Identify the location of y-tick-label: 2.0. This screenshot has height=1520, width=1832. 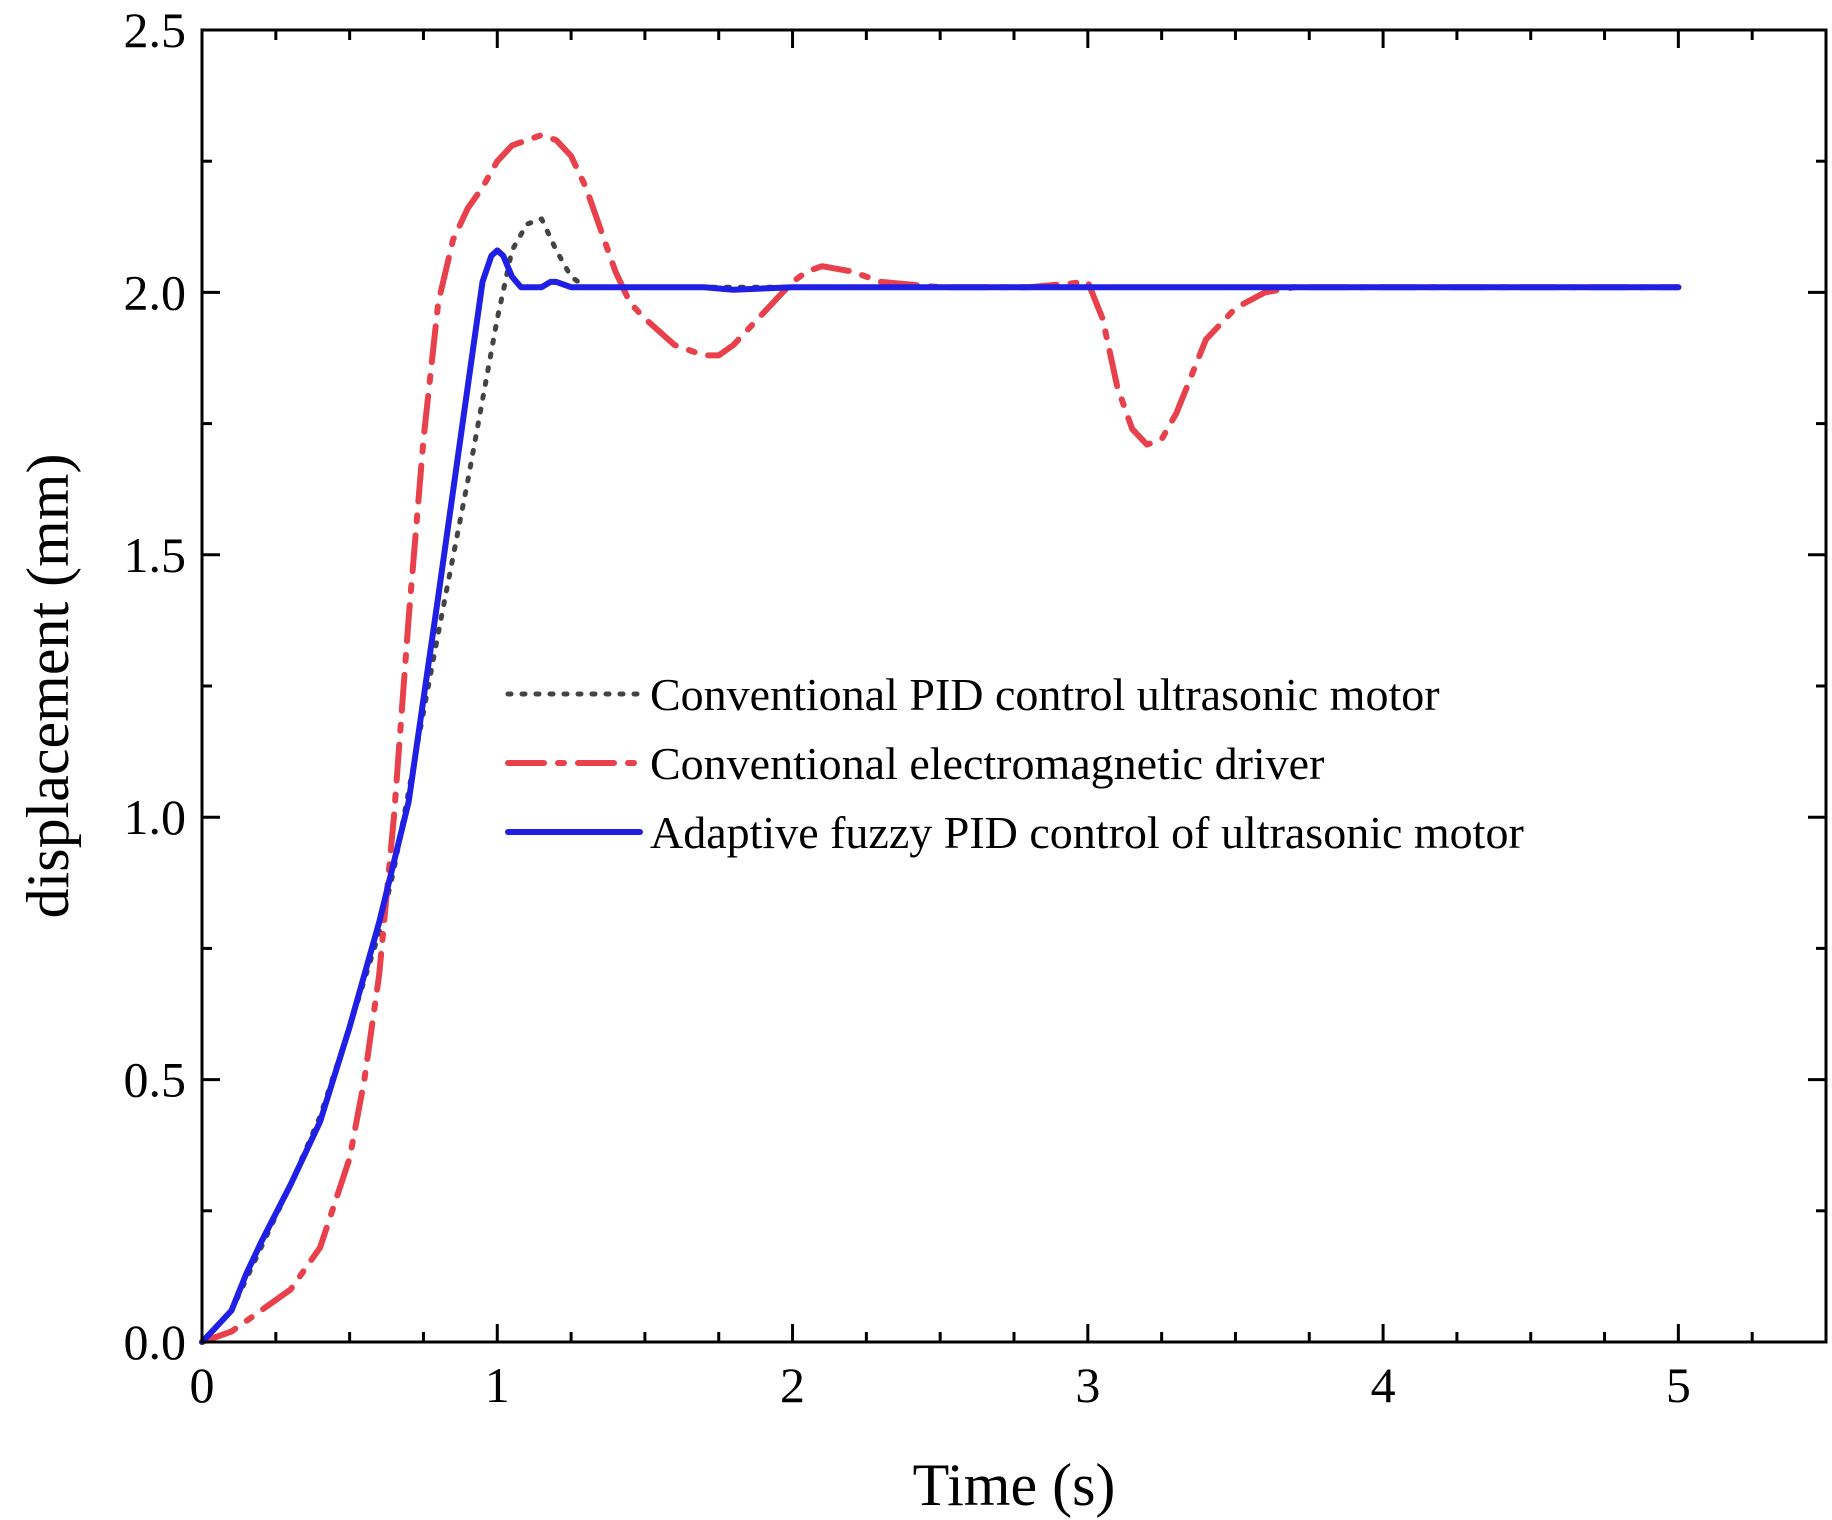
(155, 292).